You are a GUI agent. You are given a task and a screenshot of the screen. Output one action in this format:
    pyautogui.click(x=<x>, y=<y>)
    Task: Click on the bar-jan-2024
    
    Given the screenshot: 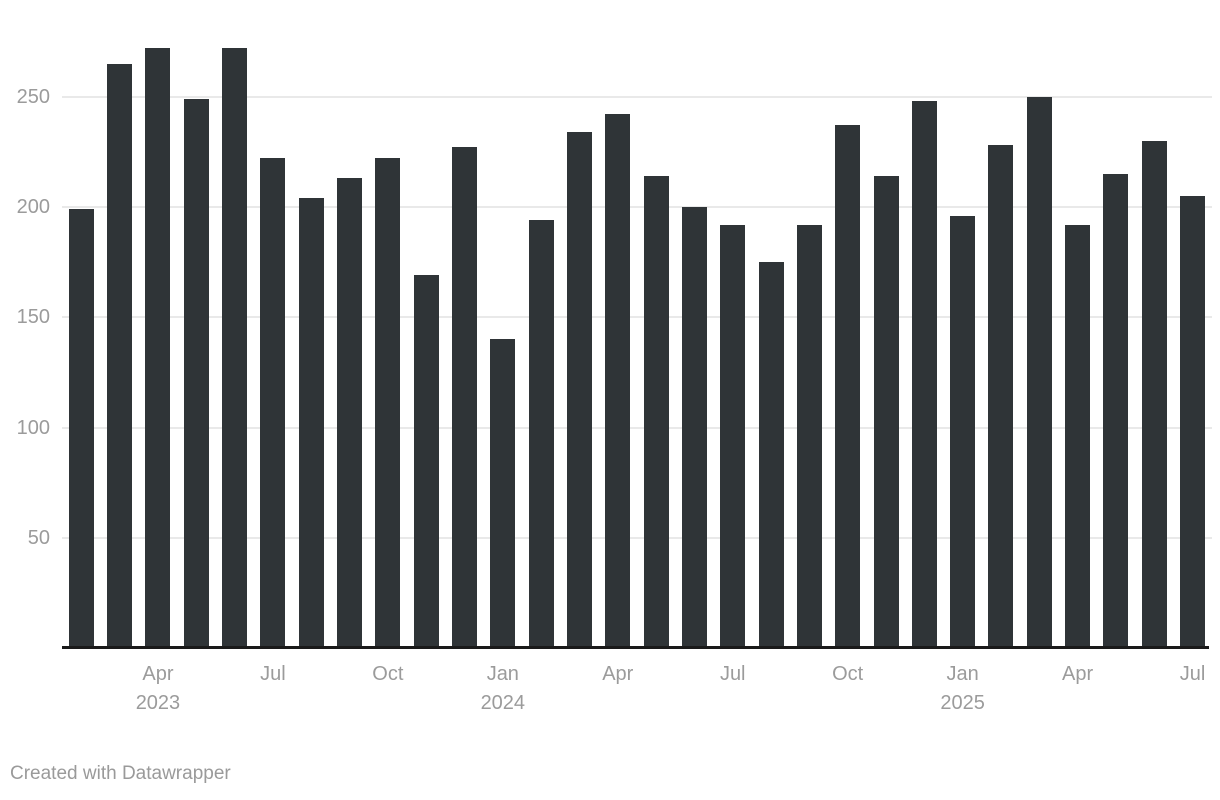 What is the action you would take?
    pyautogui.click(x=503, y=493)
    